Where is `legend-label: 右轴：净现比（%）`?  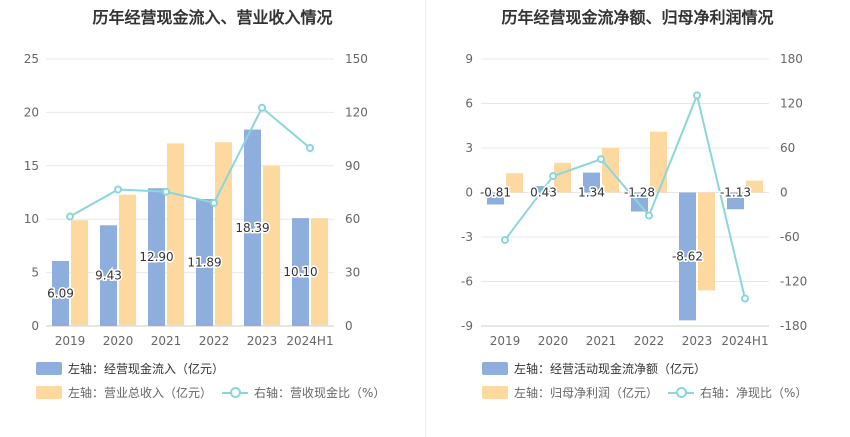
legend-label: 右轴：净现比（%） is located at coordinates (754, 393).